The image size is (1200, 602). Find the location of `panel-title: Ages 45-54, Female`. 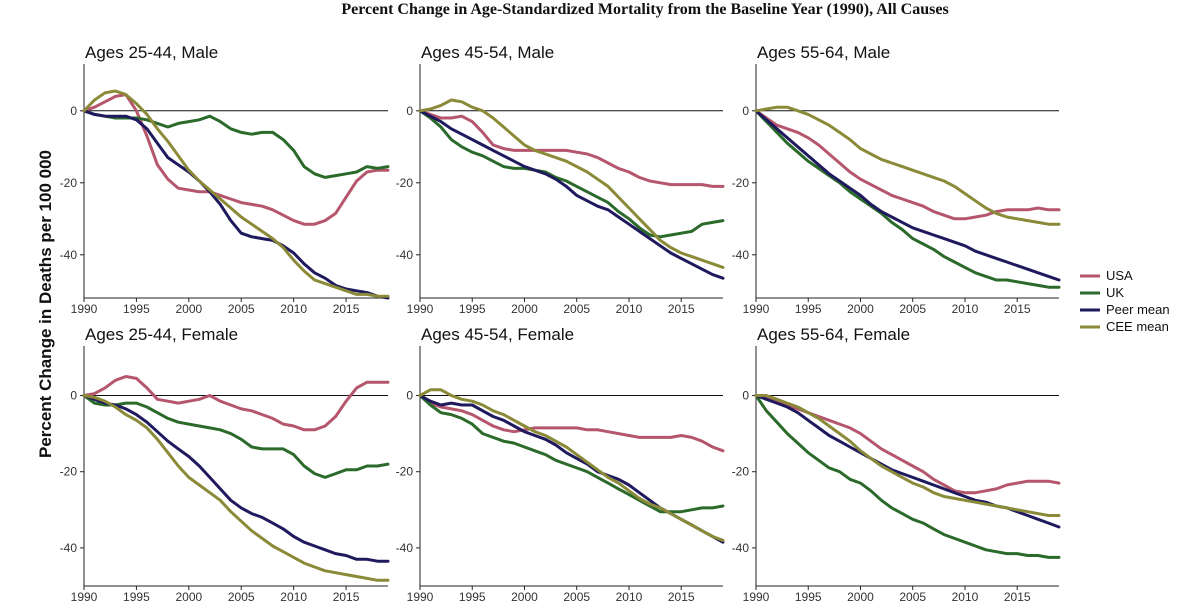

panel-title: Ages 45-54, Female is located at coordinates (497, 334).